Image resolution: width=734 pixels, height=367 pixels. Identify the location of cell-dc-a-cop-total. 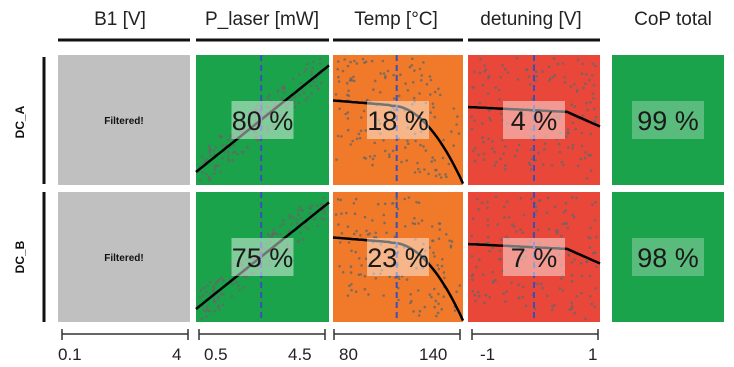
(668, 120).